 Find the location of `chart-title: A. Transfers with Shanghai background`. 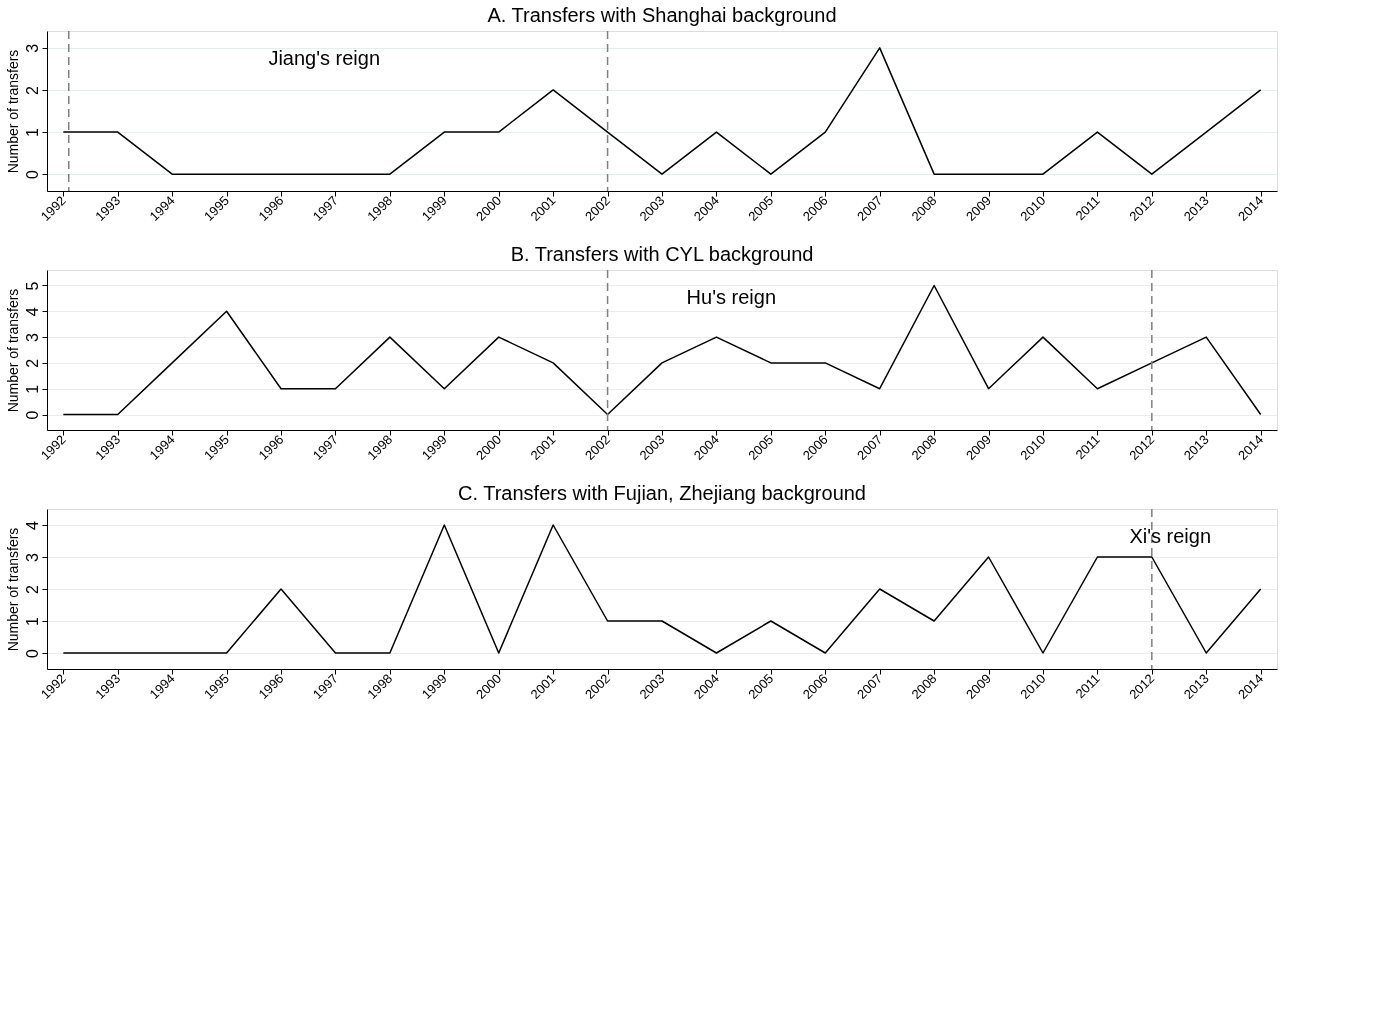

chart-title: A. Transfers with Shanghai background is located at coordinates (662, 15).